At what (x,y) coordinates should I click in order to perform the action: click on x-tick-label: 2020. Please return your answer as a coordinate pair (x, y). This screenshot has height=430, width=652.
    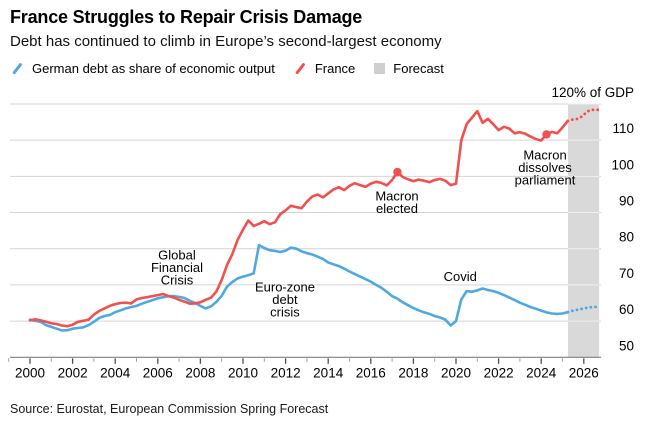
    Looking at the image, I should click on (456, 372).